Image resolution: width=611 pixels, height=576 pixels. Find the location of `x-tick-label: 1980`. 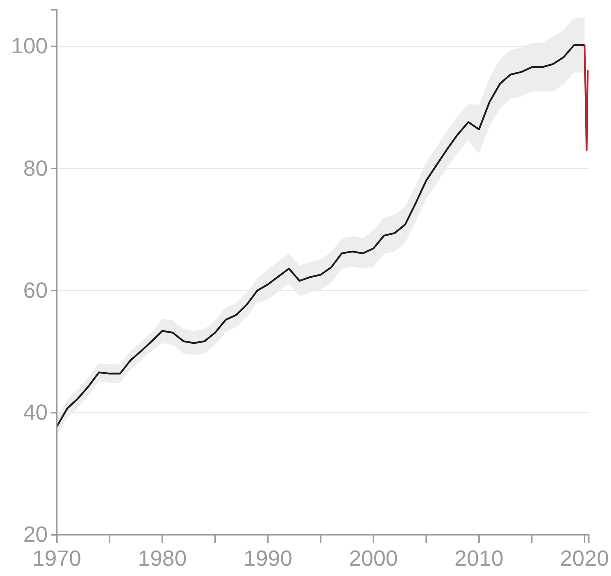

x-tick-label: 1980 is located at coordinates (163, 558).